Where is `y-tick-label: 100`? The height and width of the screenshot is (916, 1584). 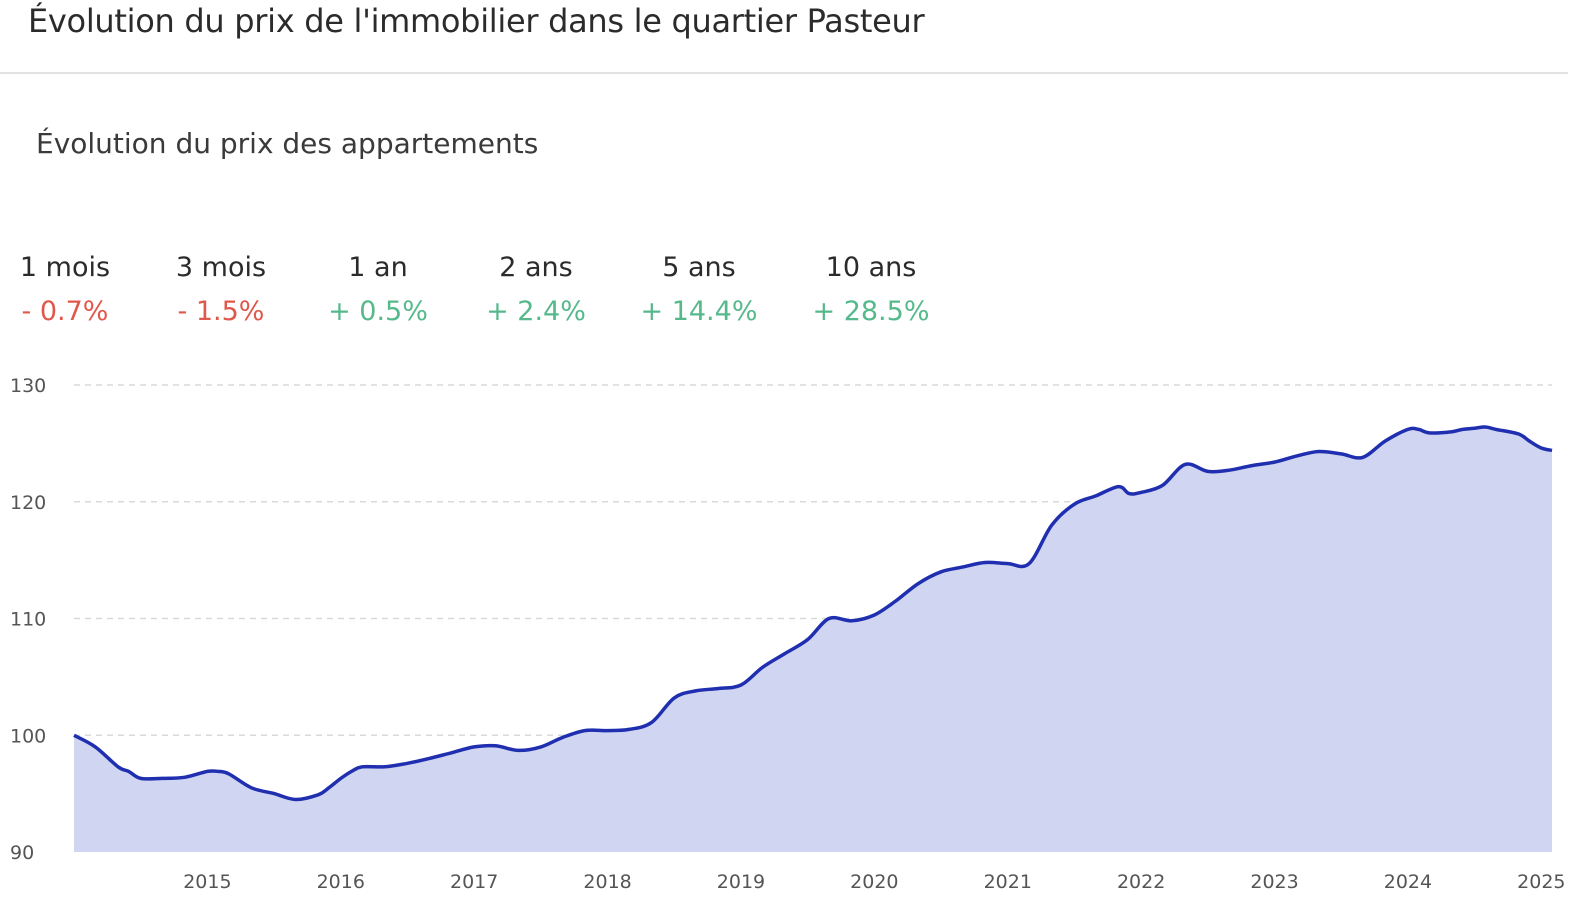
y-tick-label: 100 is located at coordinates (28, 736).